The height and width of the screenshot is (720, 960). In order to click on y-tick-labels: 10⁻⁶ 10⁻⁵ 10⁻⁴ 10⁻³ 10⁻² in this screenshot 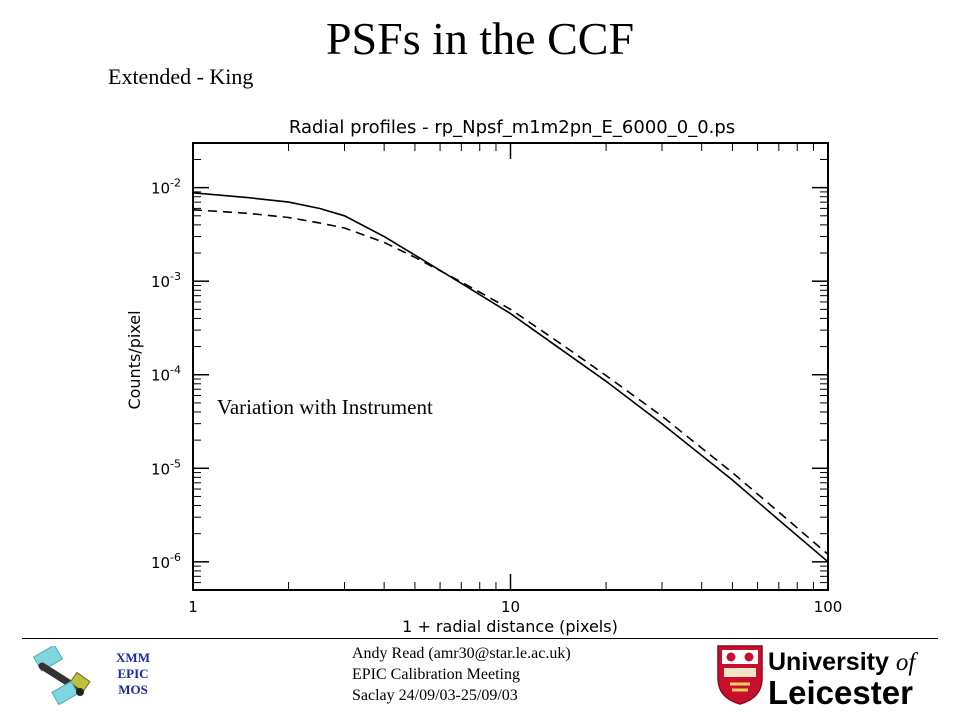, I will do `click(166, 374)`.